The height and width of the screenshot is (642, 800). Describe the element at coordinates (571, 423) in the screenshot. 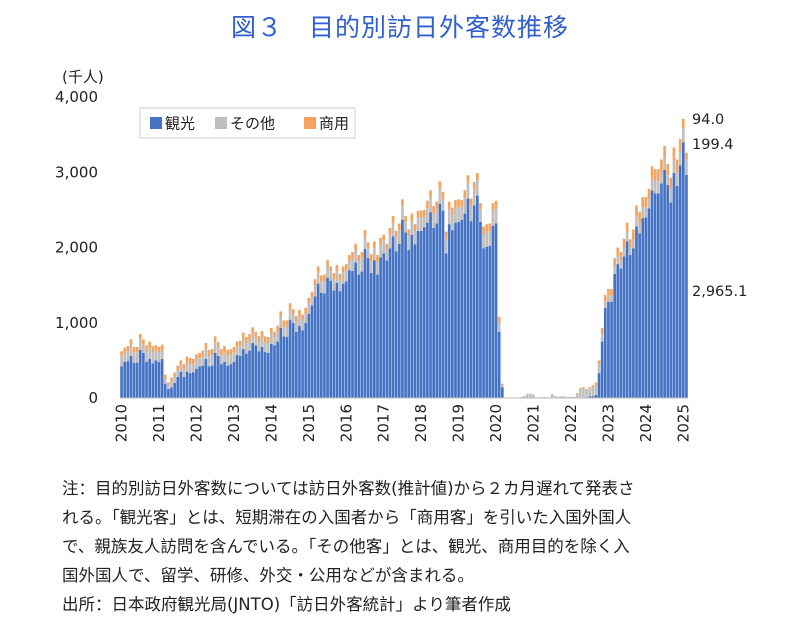

I see `x-tick-label: 2022` at that location.